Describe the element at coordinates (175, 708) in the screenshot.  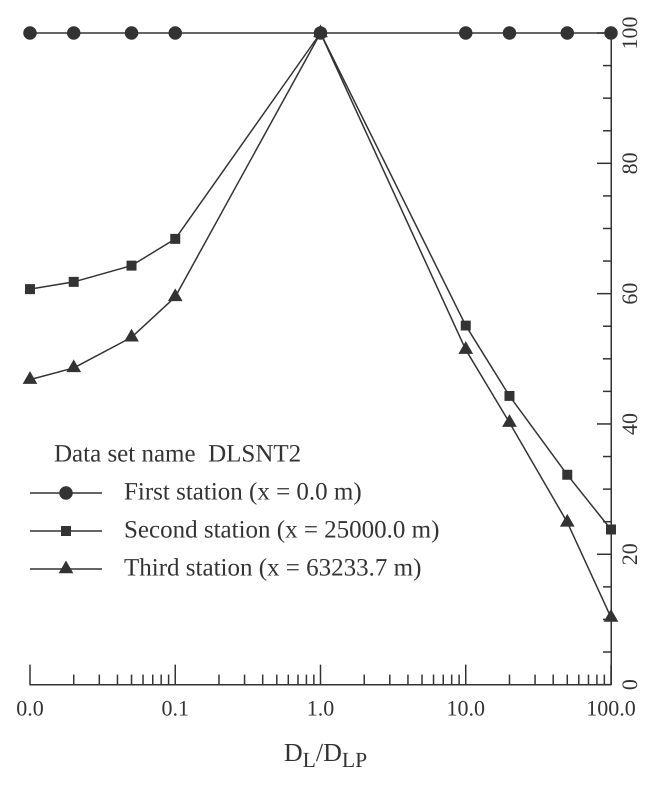
I see `x-tick-label: 0.1` at that location.